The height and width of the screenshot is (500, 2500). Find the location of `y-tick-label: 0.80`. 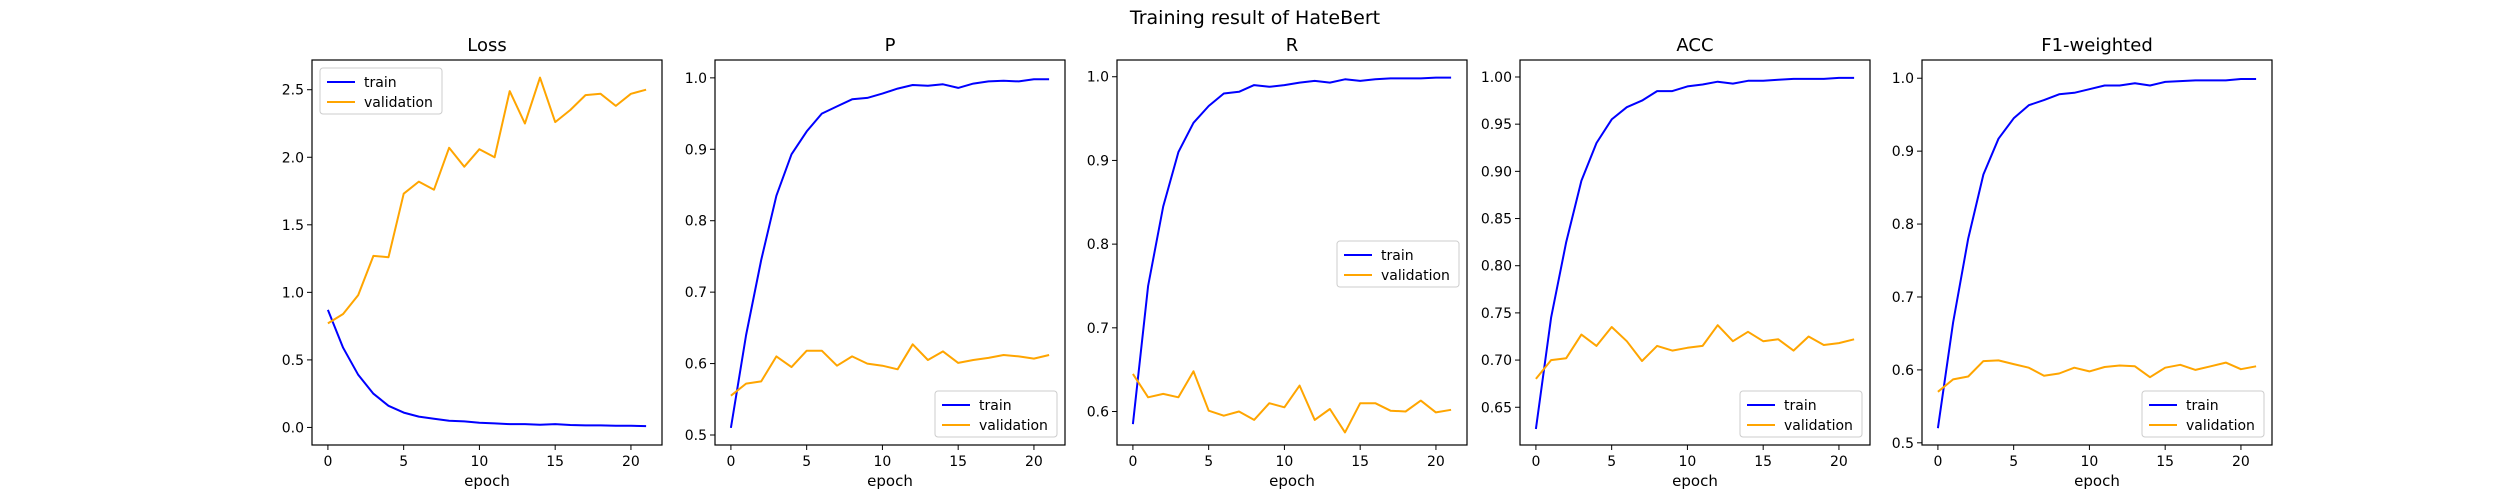

y-tick-label: 0.80 is located at coordinates (1496, 267).